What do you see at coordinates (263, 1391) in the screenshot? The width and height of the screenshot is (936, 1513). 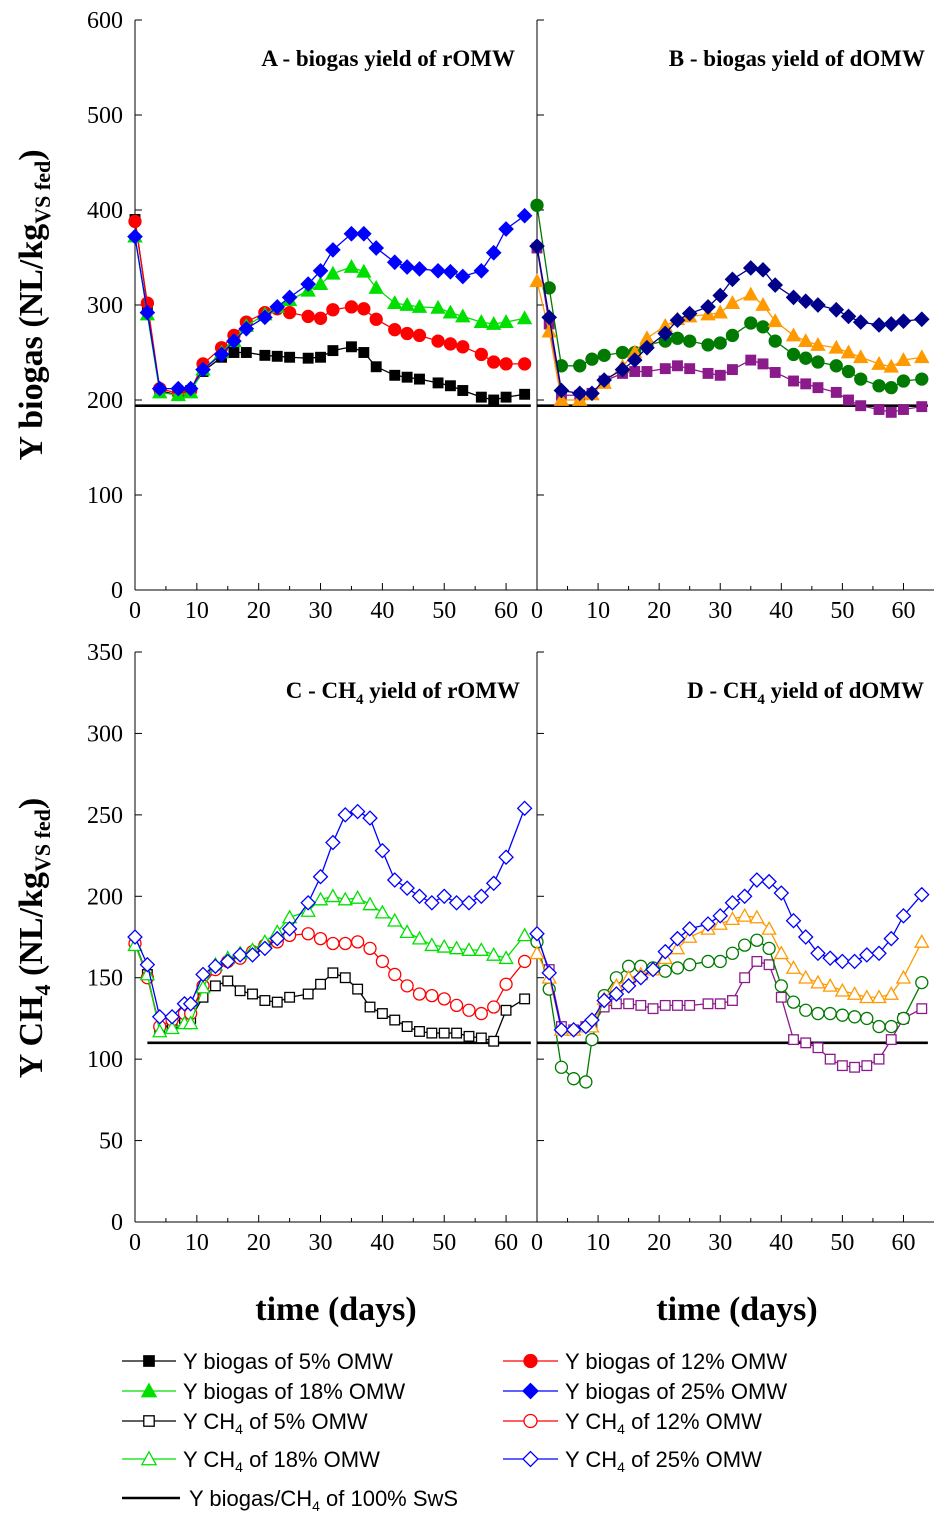 I see `legend-item: Y biogas of 18% OMW` at bounding box center [263, 1391].